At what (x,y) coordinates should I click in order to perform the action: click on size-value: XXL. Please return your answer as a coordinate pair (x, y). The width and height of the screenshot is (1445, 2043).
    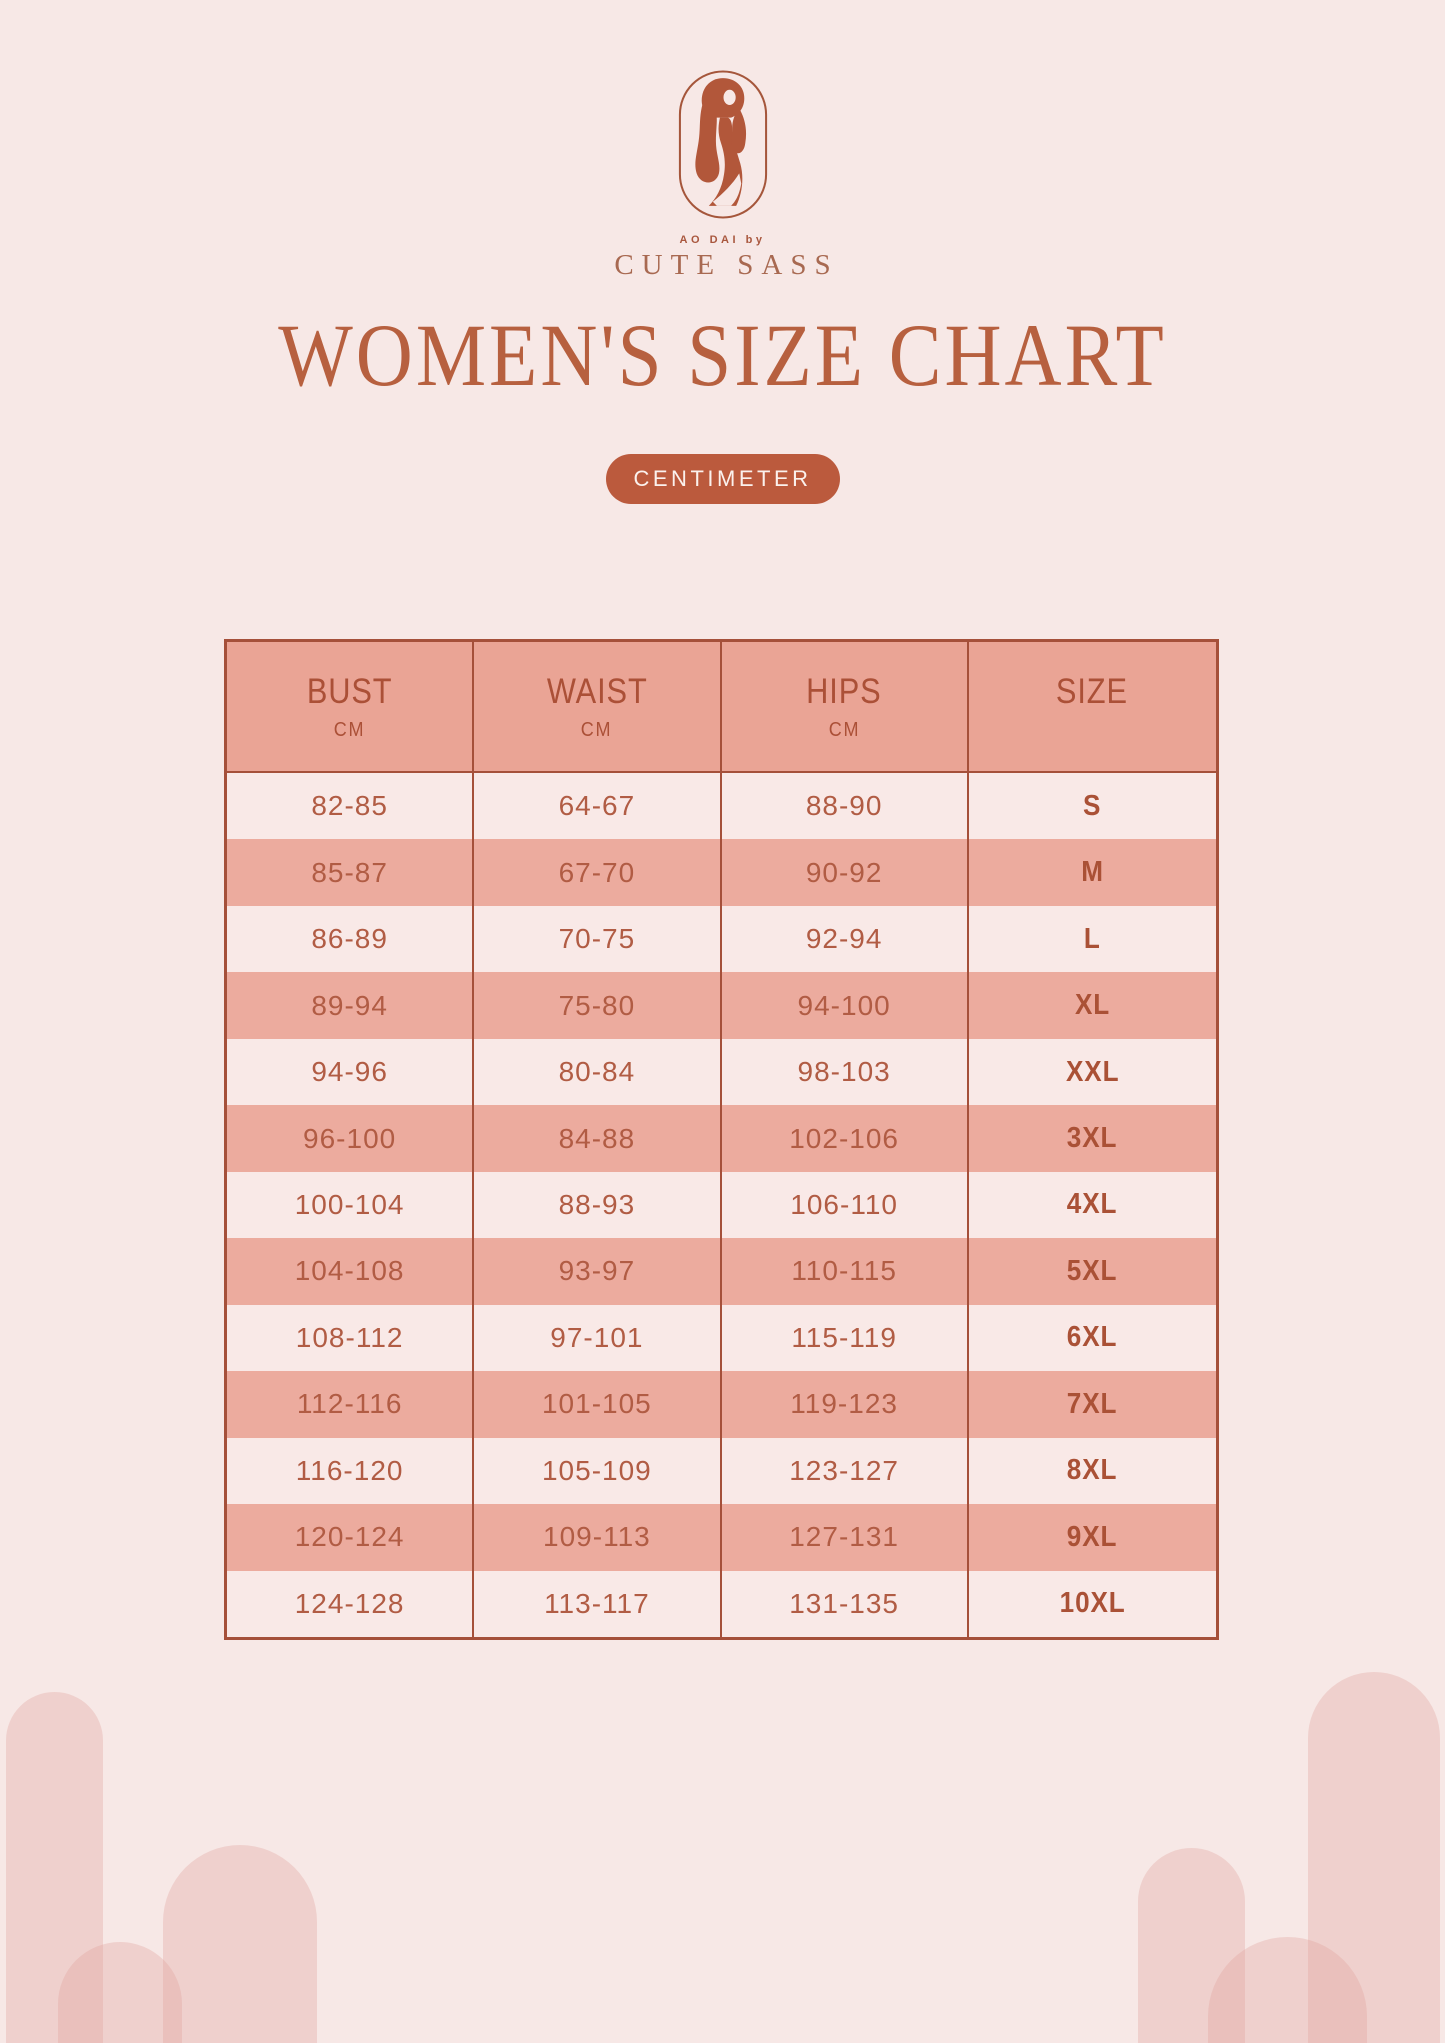
    Looking at the image, I should click on (1092, 1071).